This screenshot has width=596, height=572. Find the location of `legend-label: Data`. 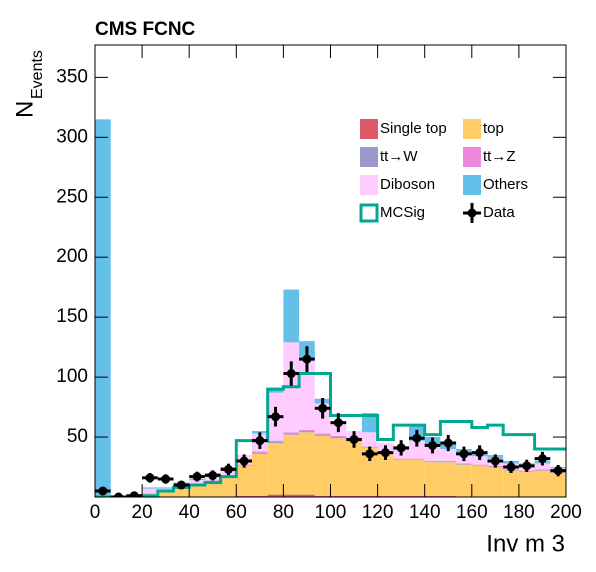

legend-label: Data is located at coordinates (499, 212).